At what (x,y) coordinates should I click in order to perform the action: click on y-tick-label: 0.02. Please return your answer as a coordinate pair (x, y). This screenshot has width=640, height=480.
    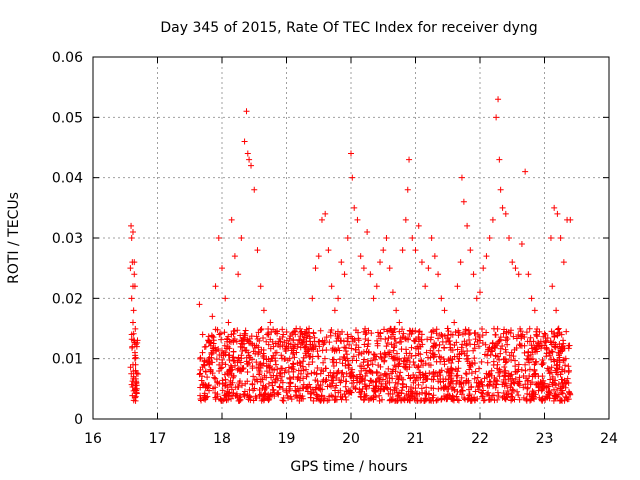
    Looking at the image, I should click on (67, 299).